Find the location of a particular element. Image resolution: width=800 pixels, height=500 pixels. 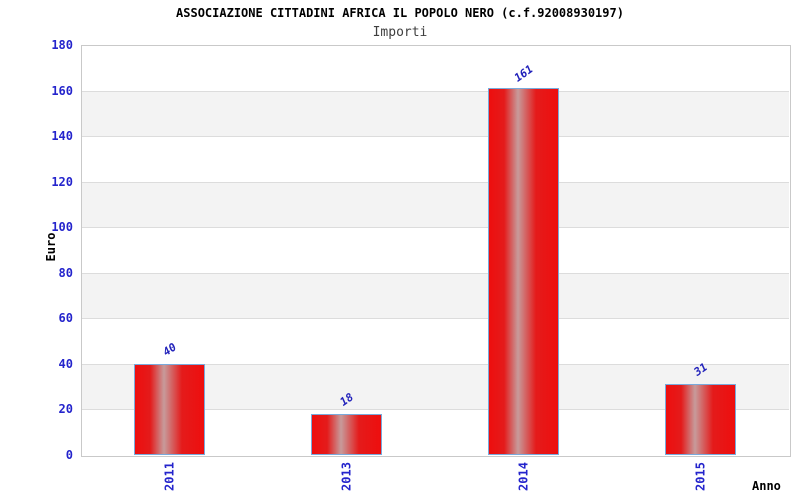

y-tick-label: 120 is located at coordinates (62, 181).